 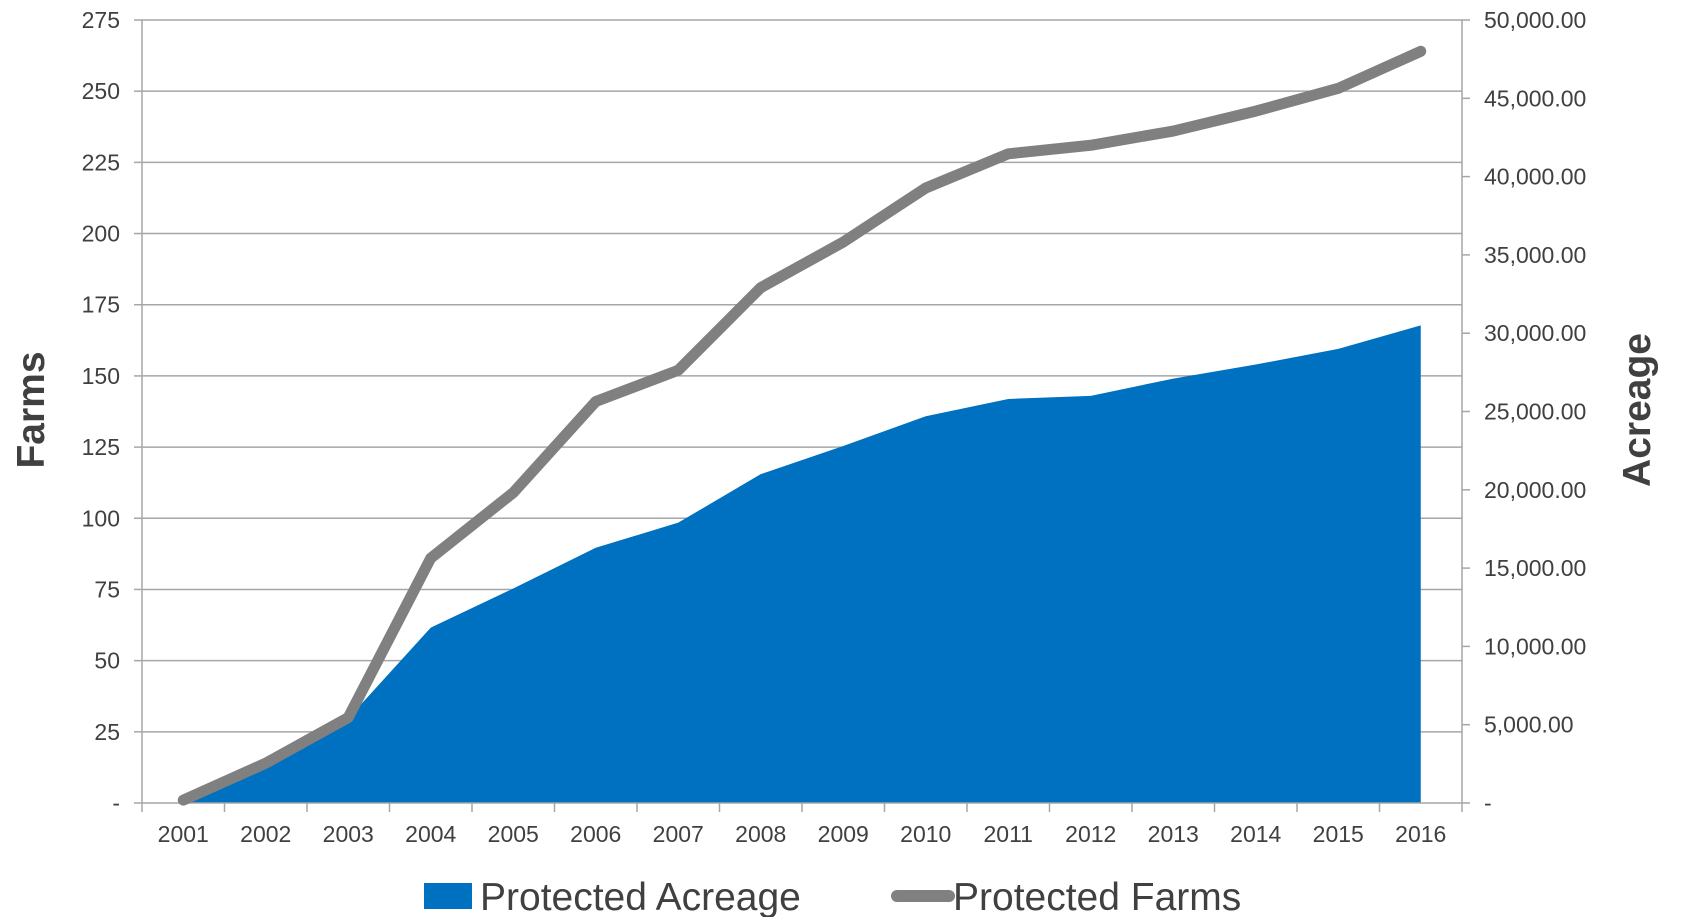 What do you see at coordinates (640, 896) in the screenshot?
I see `legend-label-protected-acreage: Protected Acreage` at bounding box center [640, 896].